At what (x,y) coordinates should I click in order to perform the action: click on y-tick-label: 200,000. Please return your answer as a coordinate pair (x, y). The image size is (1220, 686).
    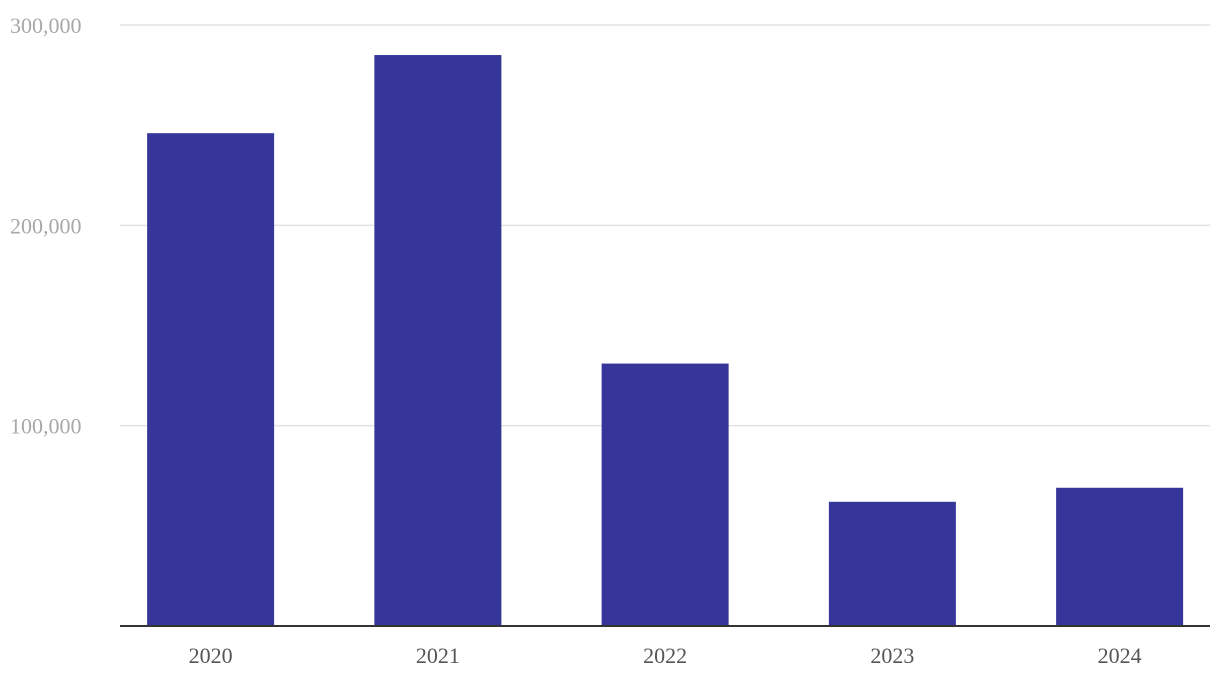
    Looking at the image, I should click on (46, 225).